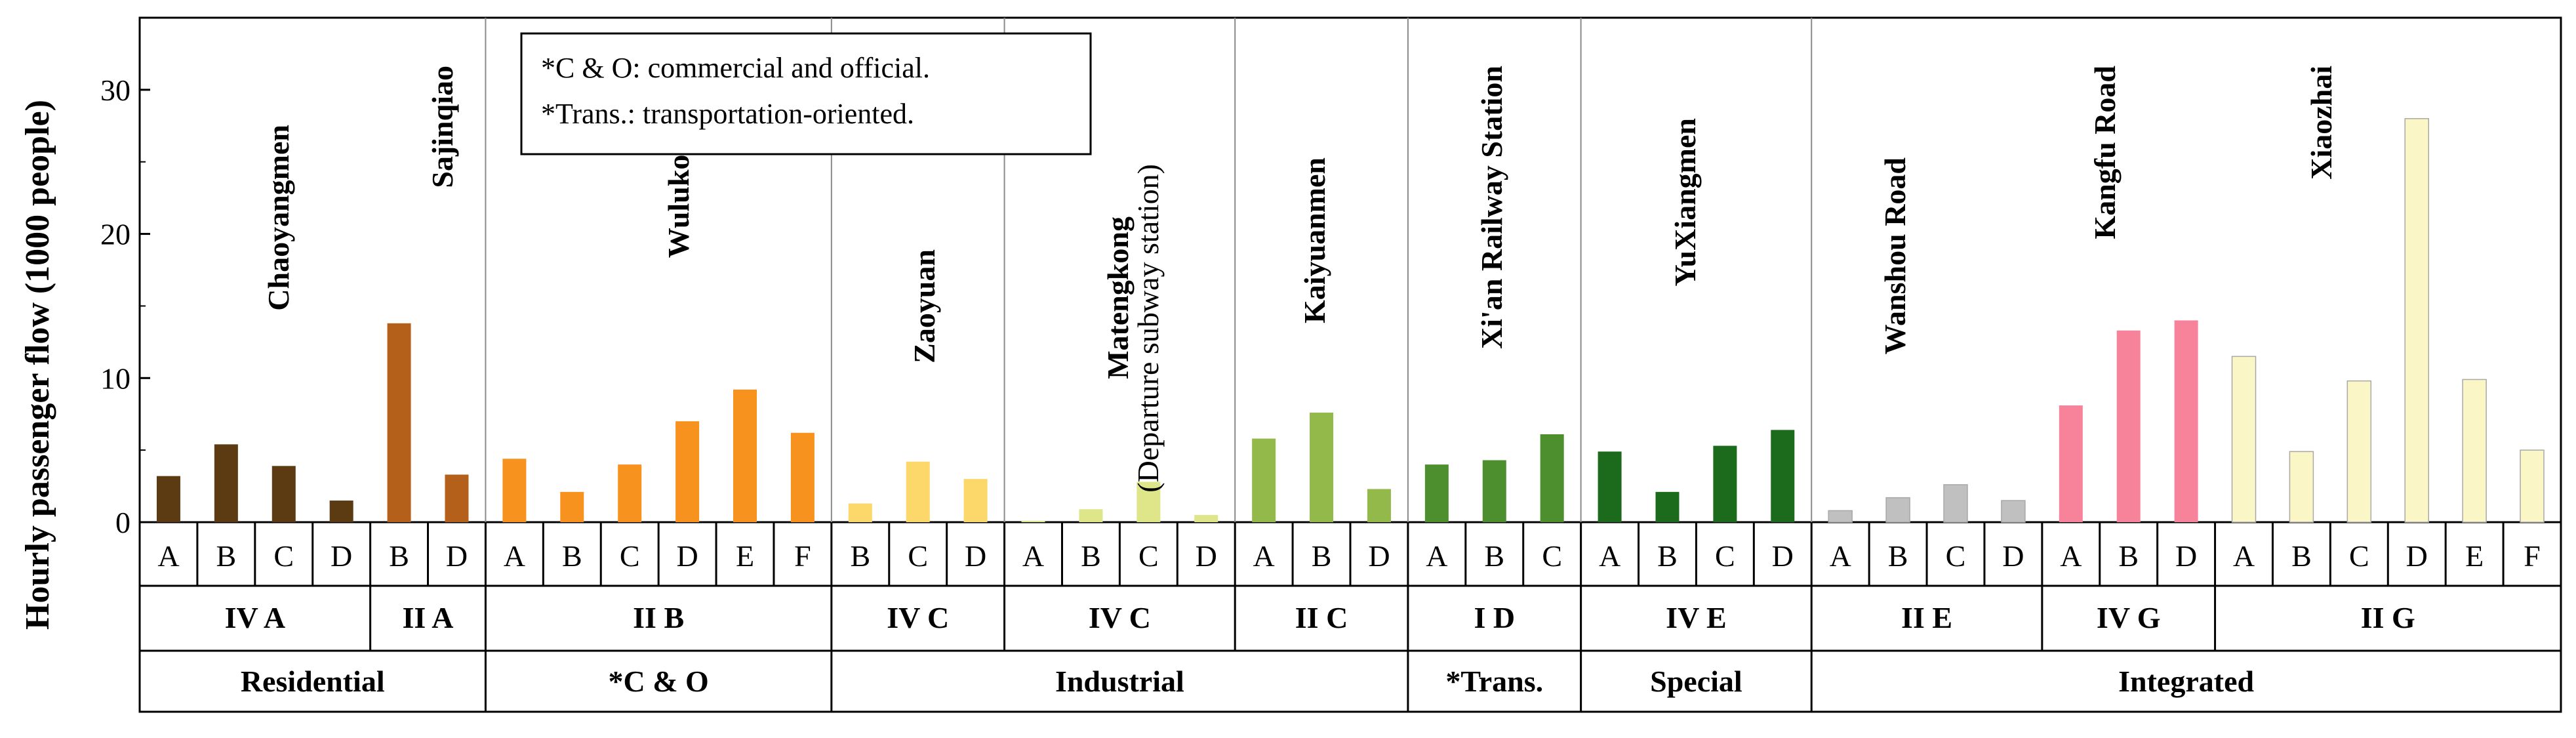 Image resolution: width=2576 pixels, height=738 pixels. What do you see at coordinates (2186, 682) in the screenshot?
I see `group-label: Integrated` at bounding box center [2186, 682].